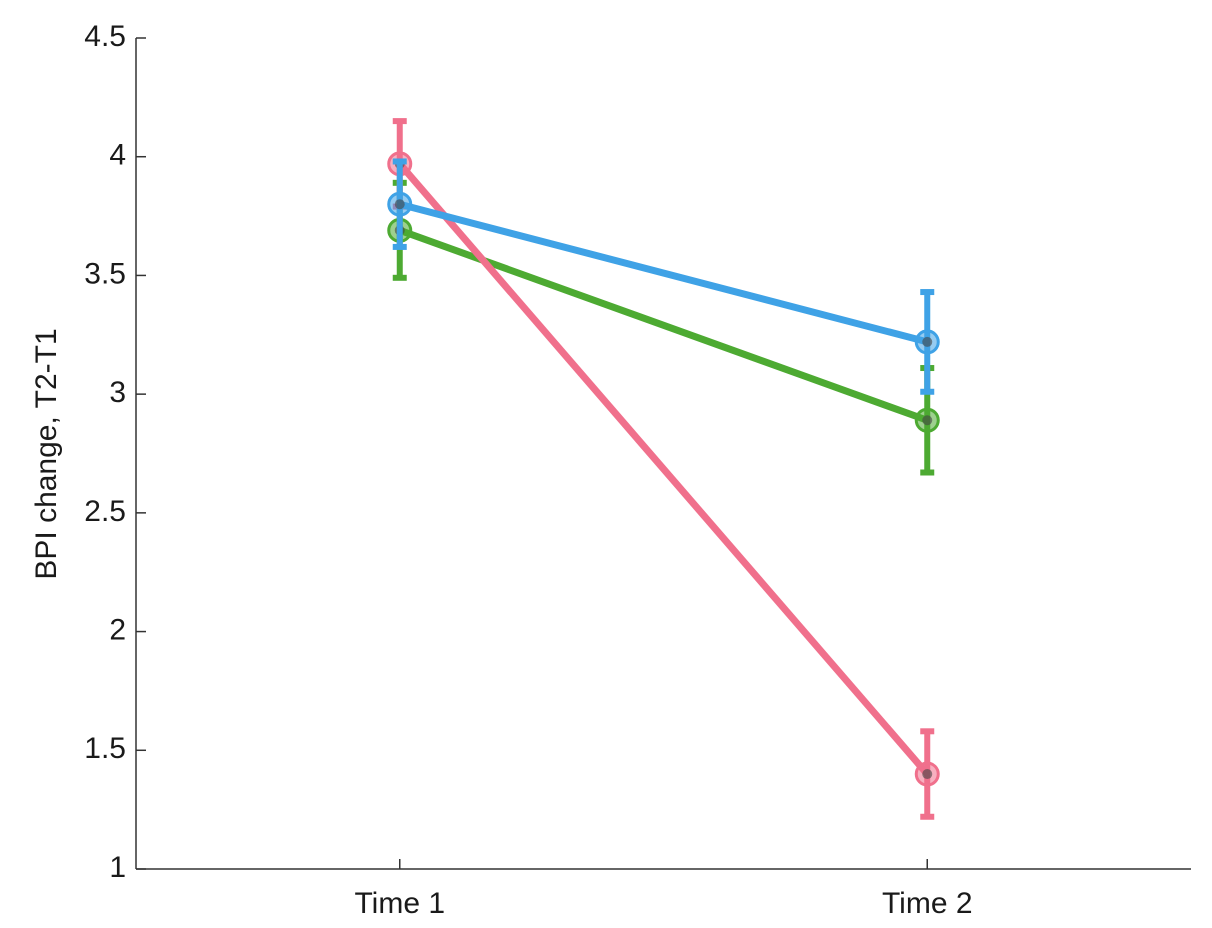 This screenshot has height=928, width=1212. I want to click on y-tick-label: 3, so click(117, 392).